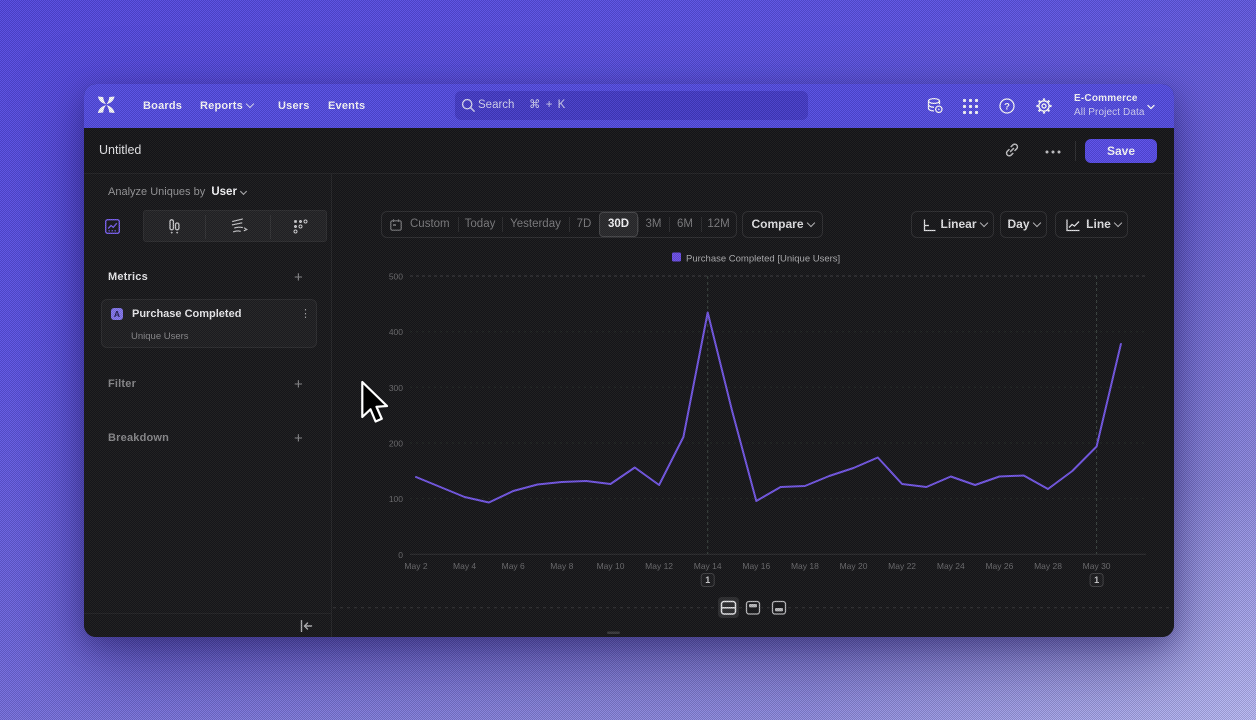 The image size is (1256, 720). Describe the element at coordinates (763, 259) in the screenshot. I see `svg-text:Purchase Completed [Unique Use: Purchase Completed [Unique Users]` at that location.